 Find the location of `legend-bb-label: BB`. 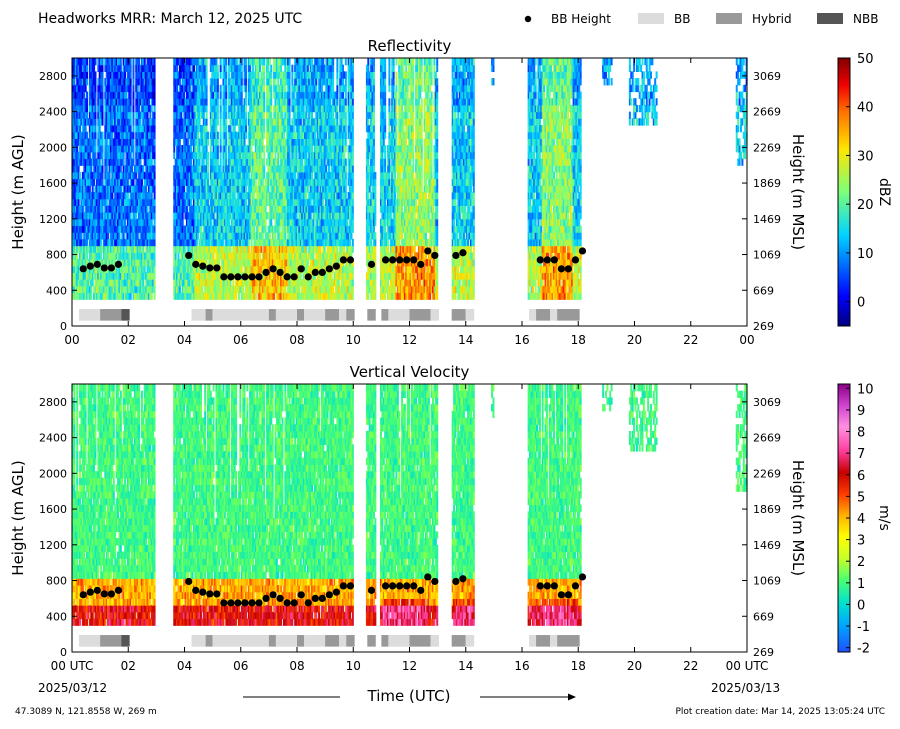

legend-bb-label: BB is located at coordinates (682, 19).